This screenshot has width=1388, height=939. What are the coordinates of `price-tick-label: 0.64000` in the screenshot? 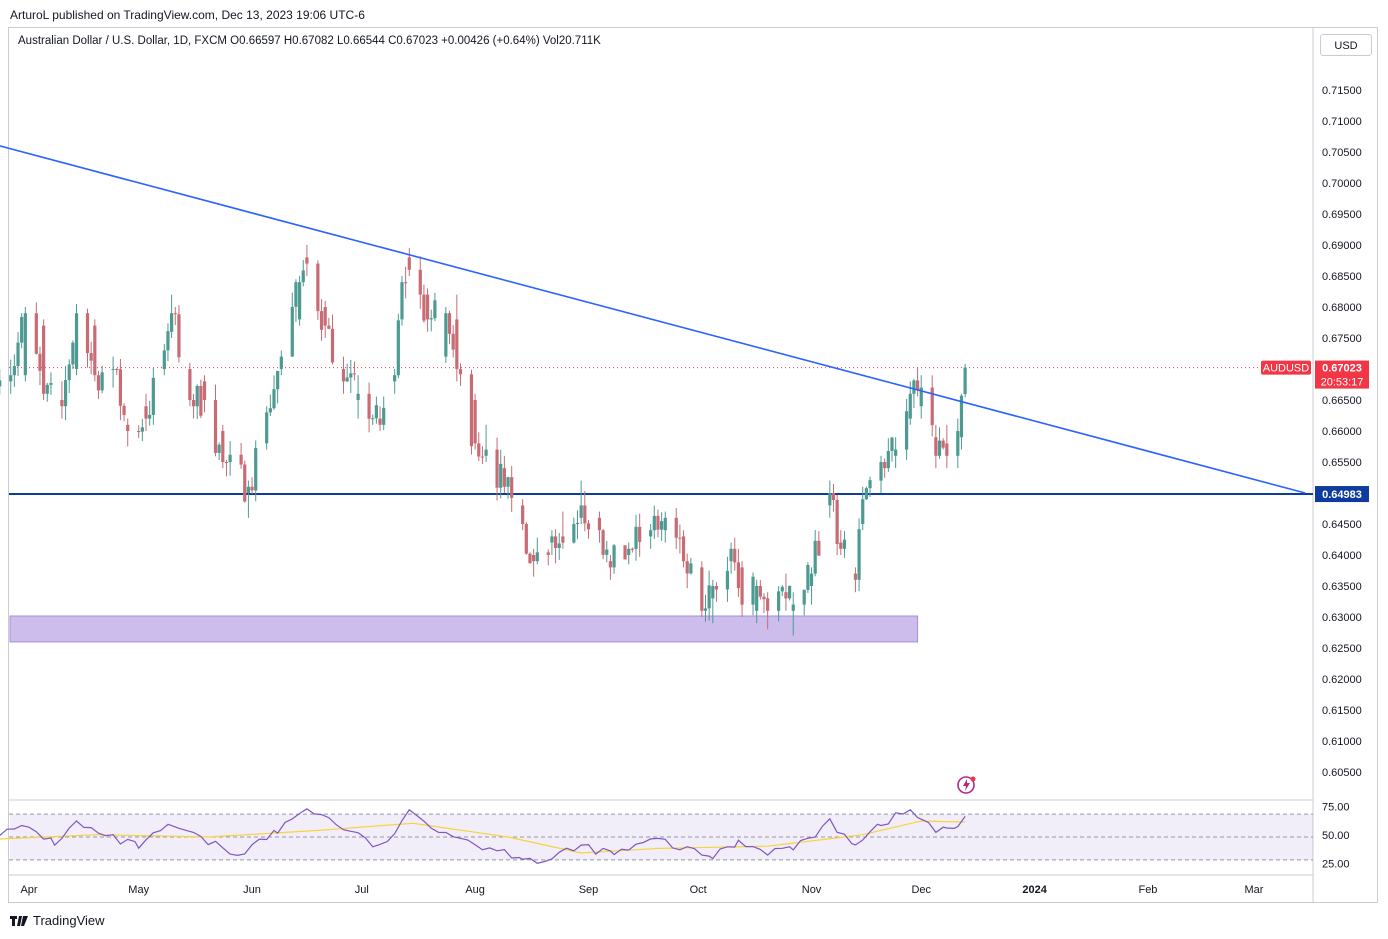 It's located at (1342, 556).